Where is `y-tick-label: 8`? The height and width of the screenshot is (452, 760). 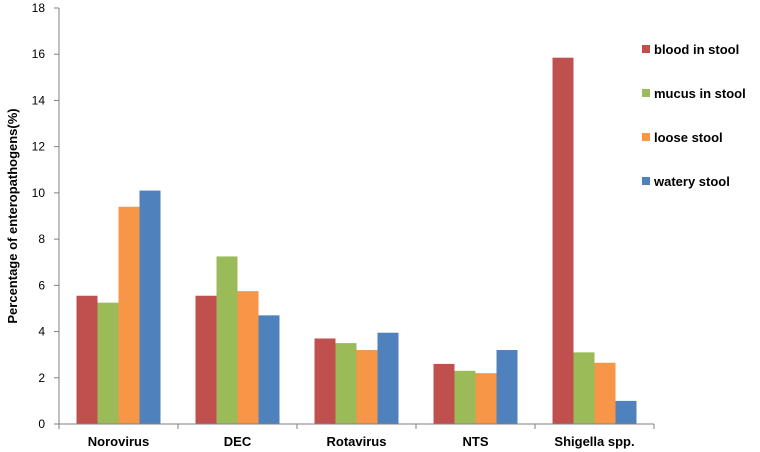 y-tick-label: 8 is located at coordinates (41, 239).